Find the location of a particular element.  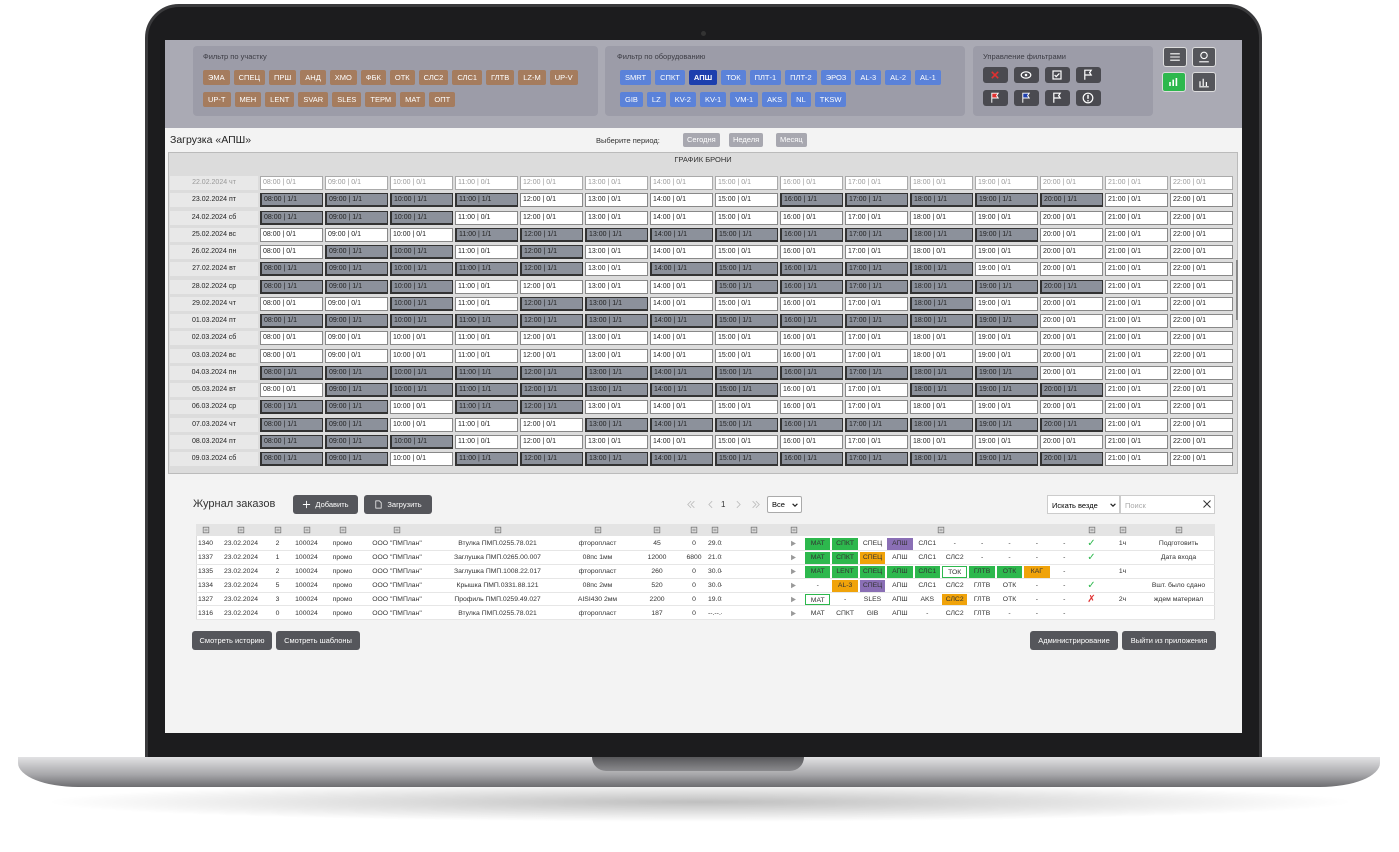

filter-button: СЛС2 is located at coordinates (433, 77).